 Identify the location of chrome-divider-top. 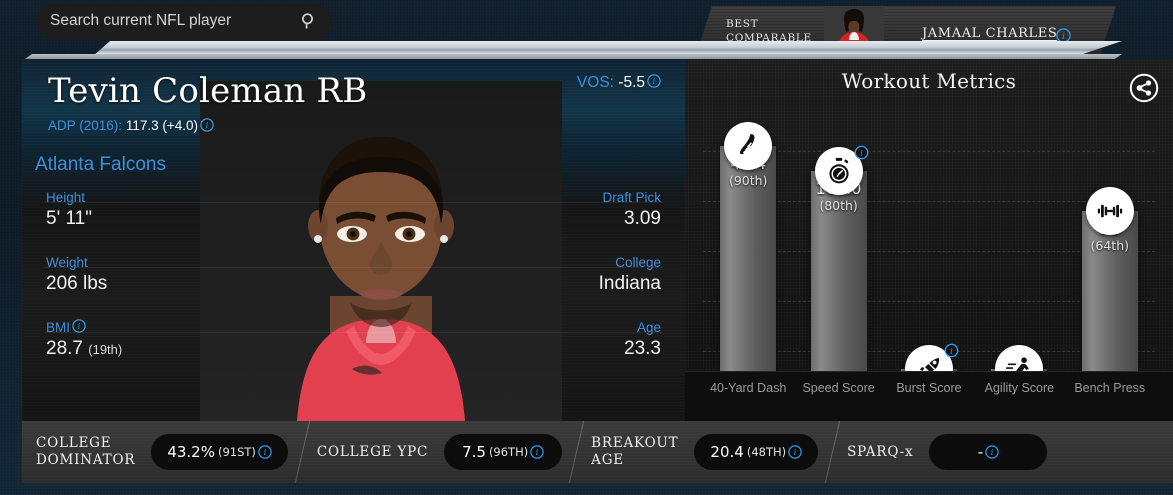
(607, 49).